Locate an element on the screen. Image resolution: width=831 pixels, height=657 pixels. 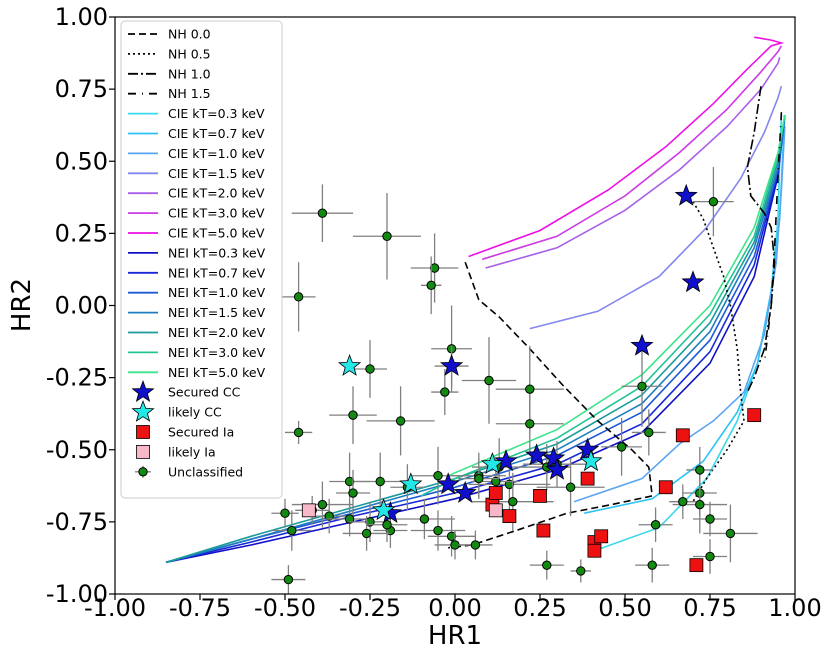
x-tick-label-8: 1.00 is located at coordinates (794, 608).